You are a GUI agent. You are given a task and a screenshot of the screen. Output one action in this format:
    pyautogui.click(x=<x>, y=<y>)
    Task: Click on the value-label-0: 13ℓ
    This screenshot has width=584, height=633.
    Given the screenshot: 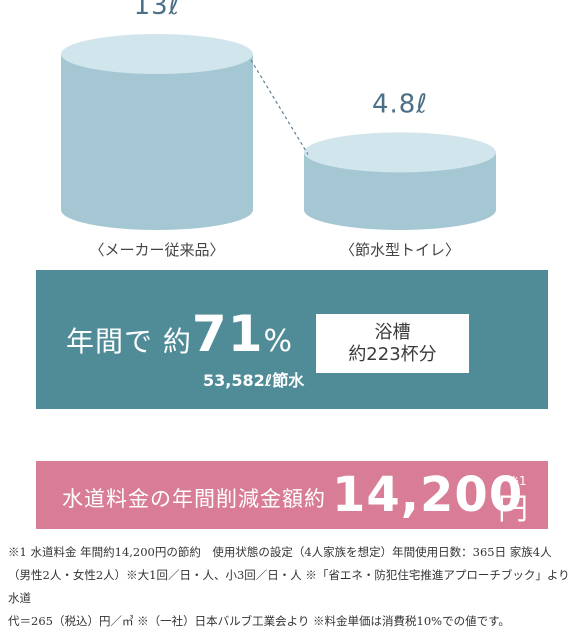 What is the action you would take?
    pyautogui.click(x=157, y=10)
    